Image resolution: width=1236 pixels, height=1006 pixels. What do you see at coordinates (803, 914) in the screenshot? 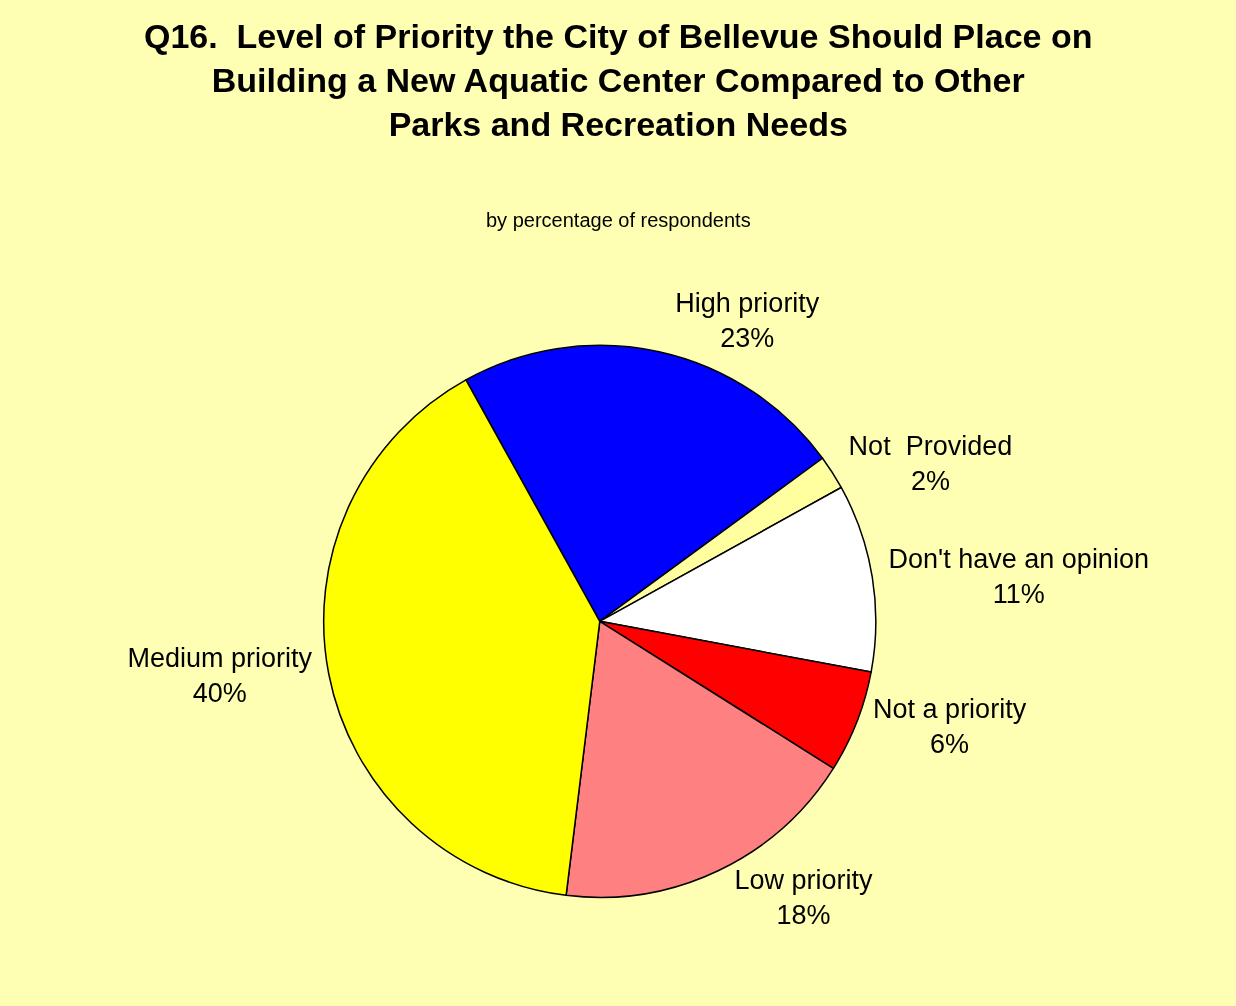
I see `data-label: 18%` at bounding box center [803, 914].